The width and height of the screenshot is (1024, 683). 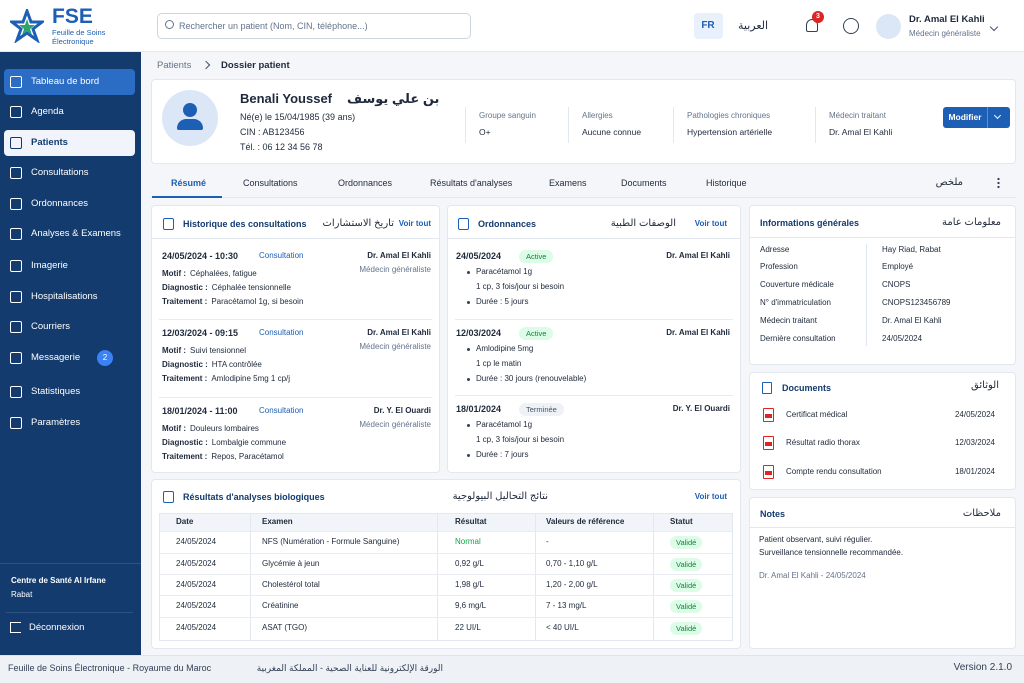 I want to click on document-date: 12/03/2024, so click(x=974, y=442).